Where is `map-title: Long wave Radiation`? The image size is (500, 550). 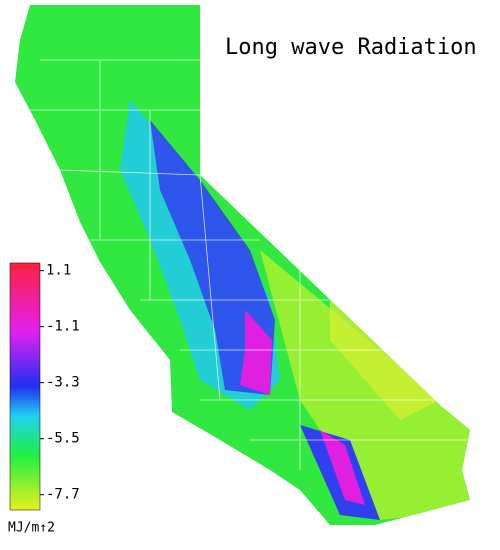
map-title: Long wave Radiation is located at coordinates (351, 47).